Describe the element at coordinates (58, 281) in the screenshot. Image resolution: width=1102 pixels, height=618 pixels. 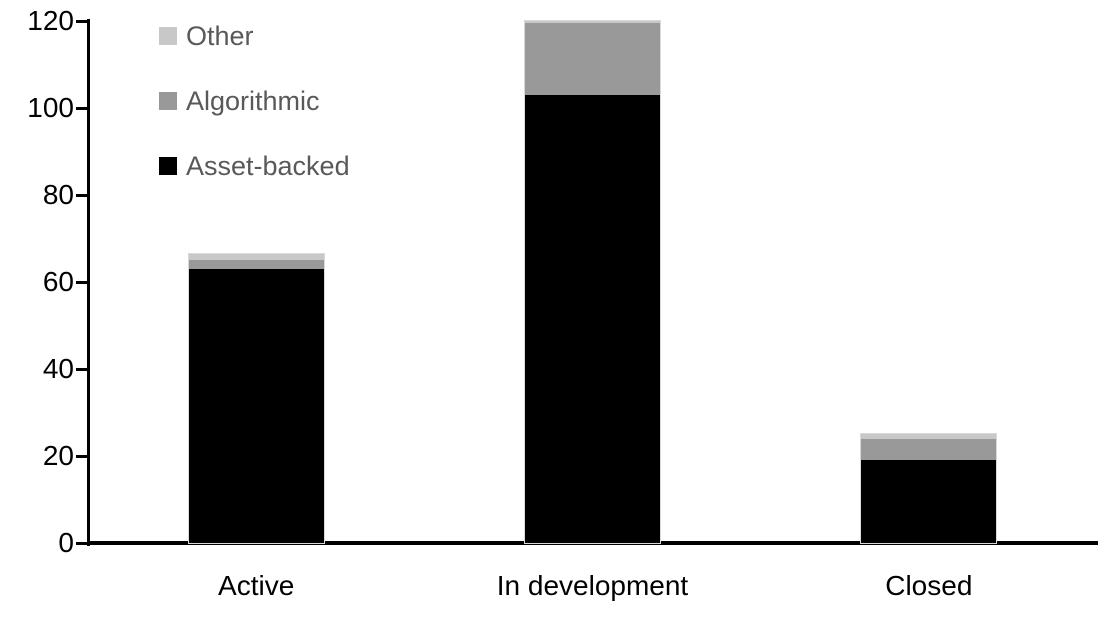
I see `y-axis-tick-label: 60` at that location.